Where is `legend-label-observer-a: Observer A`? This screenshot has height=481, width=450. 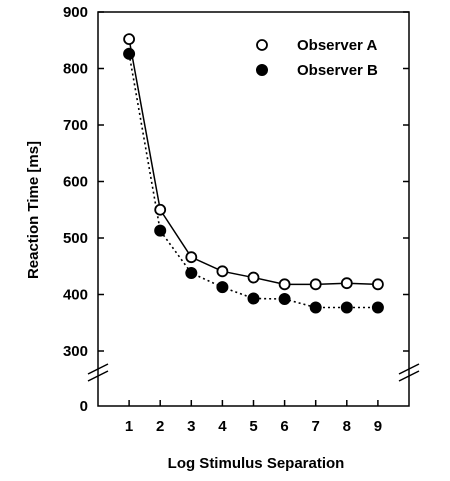
legend-label-observer-a: Observer A is located at coordinates (337, 45).